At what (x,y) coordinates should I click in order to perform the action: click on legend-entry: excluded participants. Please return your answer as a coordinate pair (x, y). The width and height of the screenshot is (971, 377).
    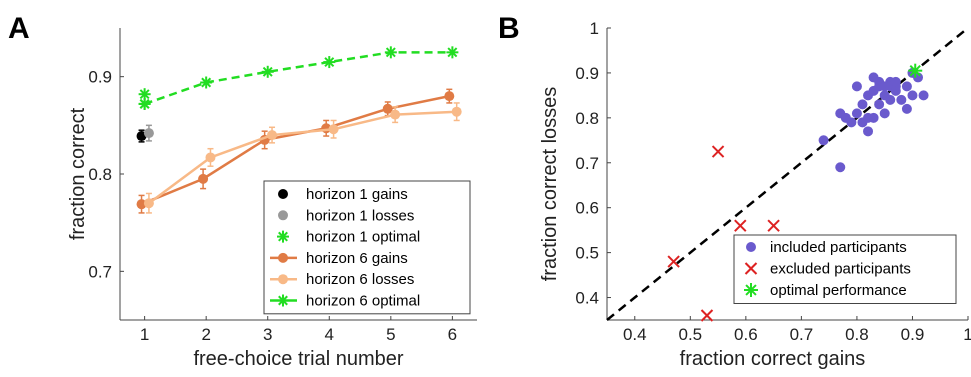
    Looking at the image, I should click on (827, 269).